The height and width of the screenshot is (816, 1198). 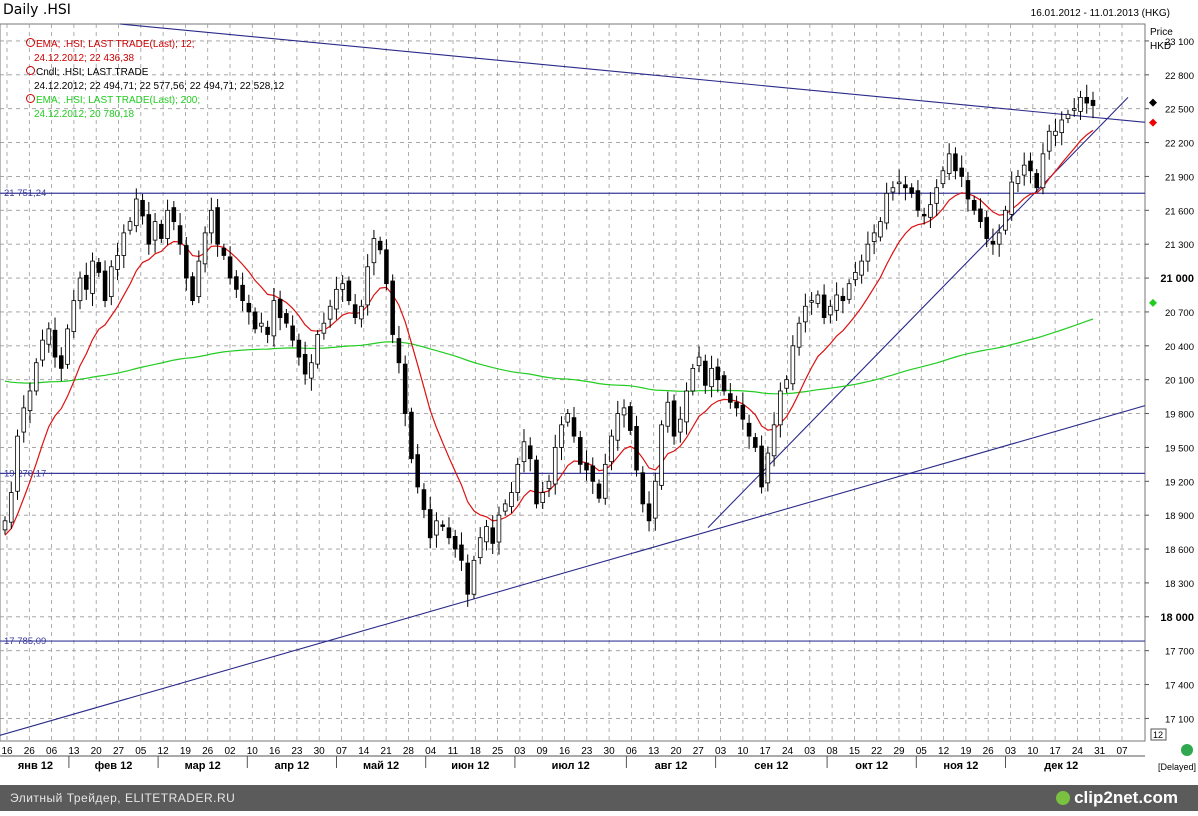 I want to click on ema12-marker-icon, so click(x=30, y=42).